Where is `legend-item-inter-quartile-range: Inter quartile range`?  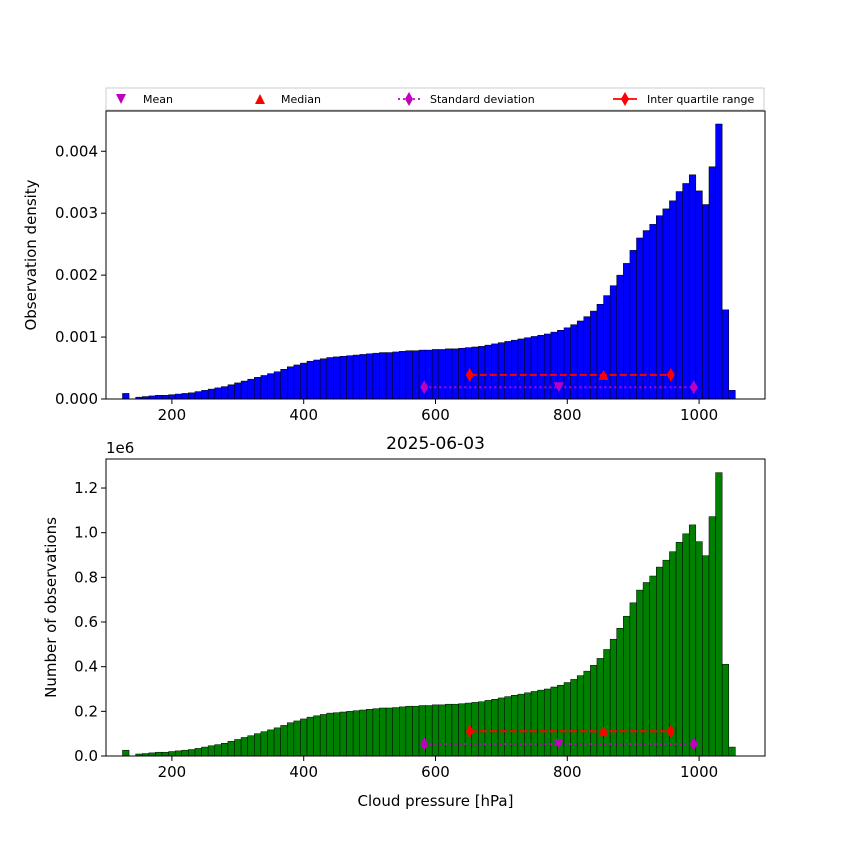
legend-item-inter-quartile-range: Inter quartile range is located at coordinates (683, 99).